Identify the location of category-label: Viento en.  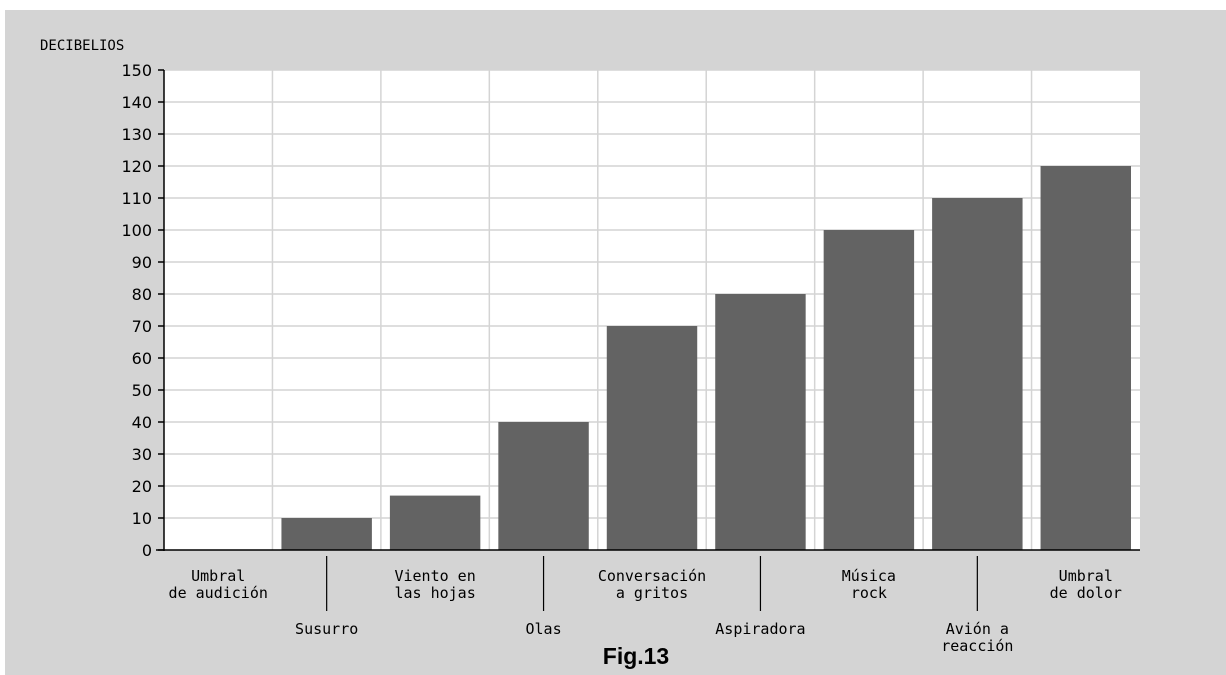
(434, 576).